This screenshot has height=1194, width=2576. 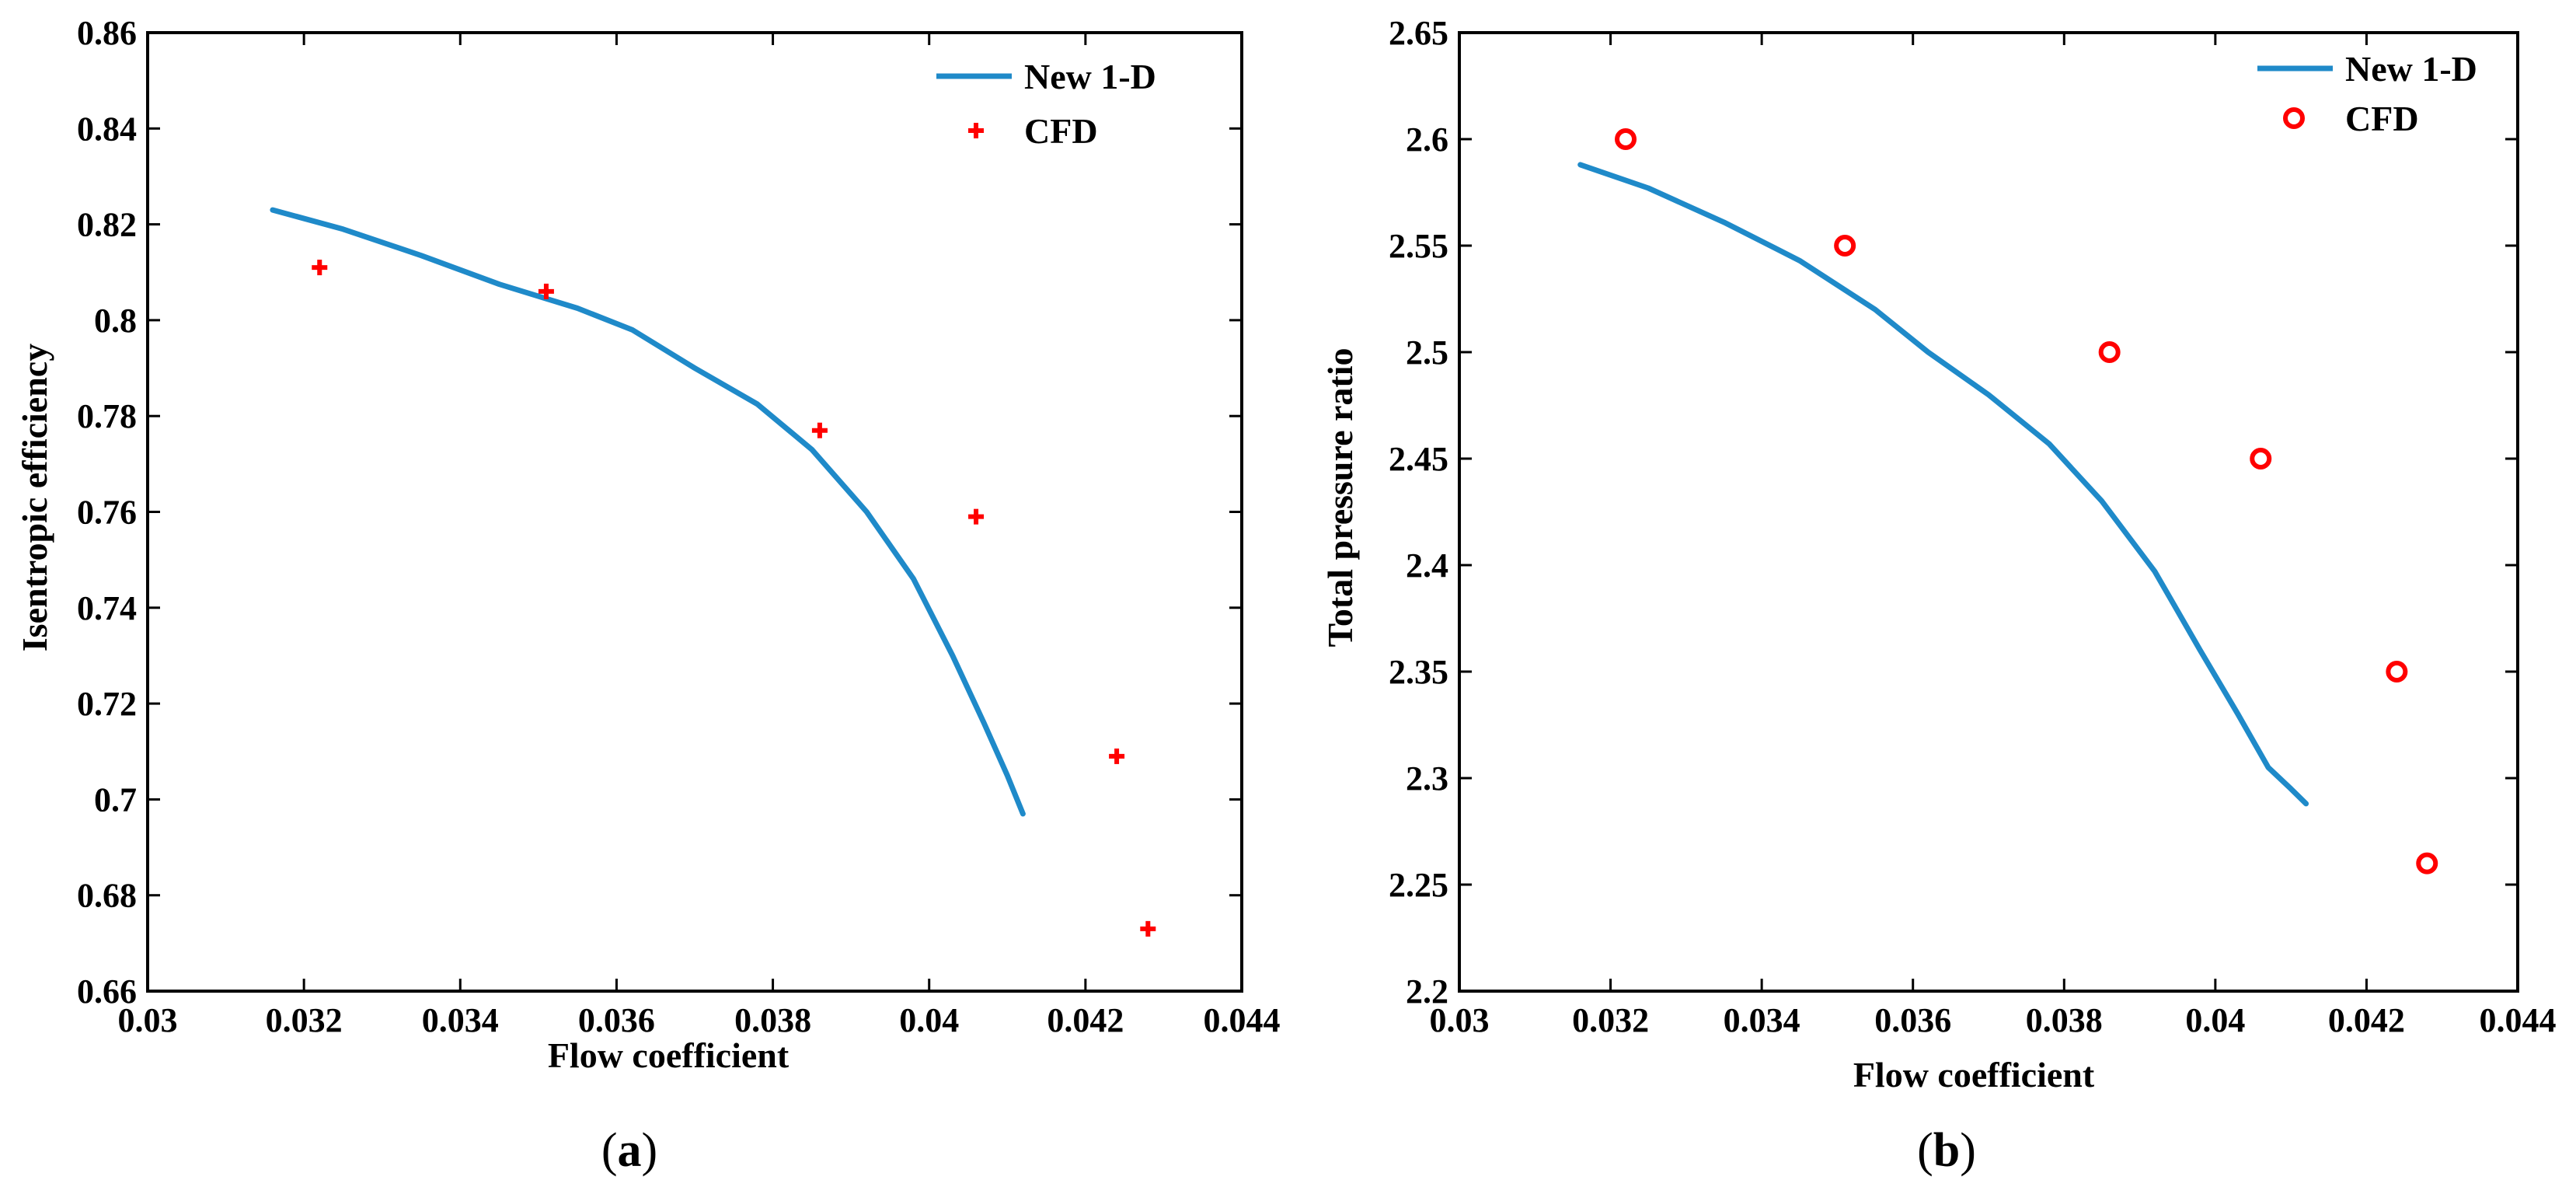 What do you see at coordinates (1061, 131) in the screenshot?
I see `legend-label-cfd-a: CFD` at bounding box center [1061, 131].